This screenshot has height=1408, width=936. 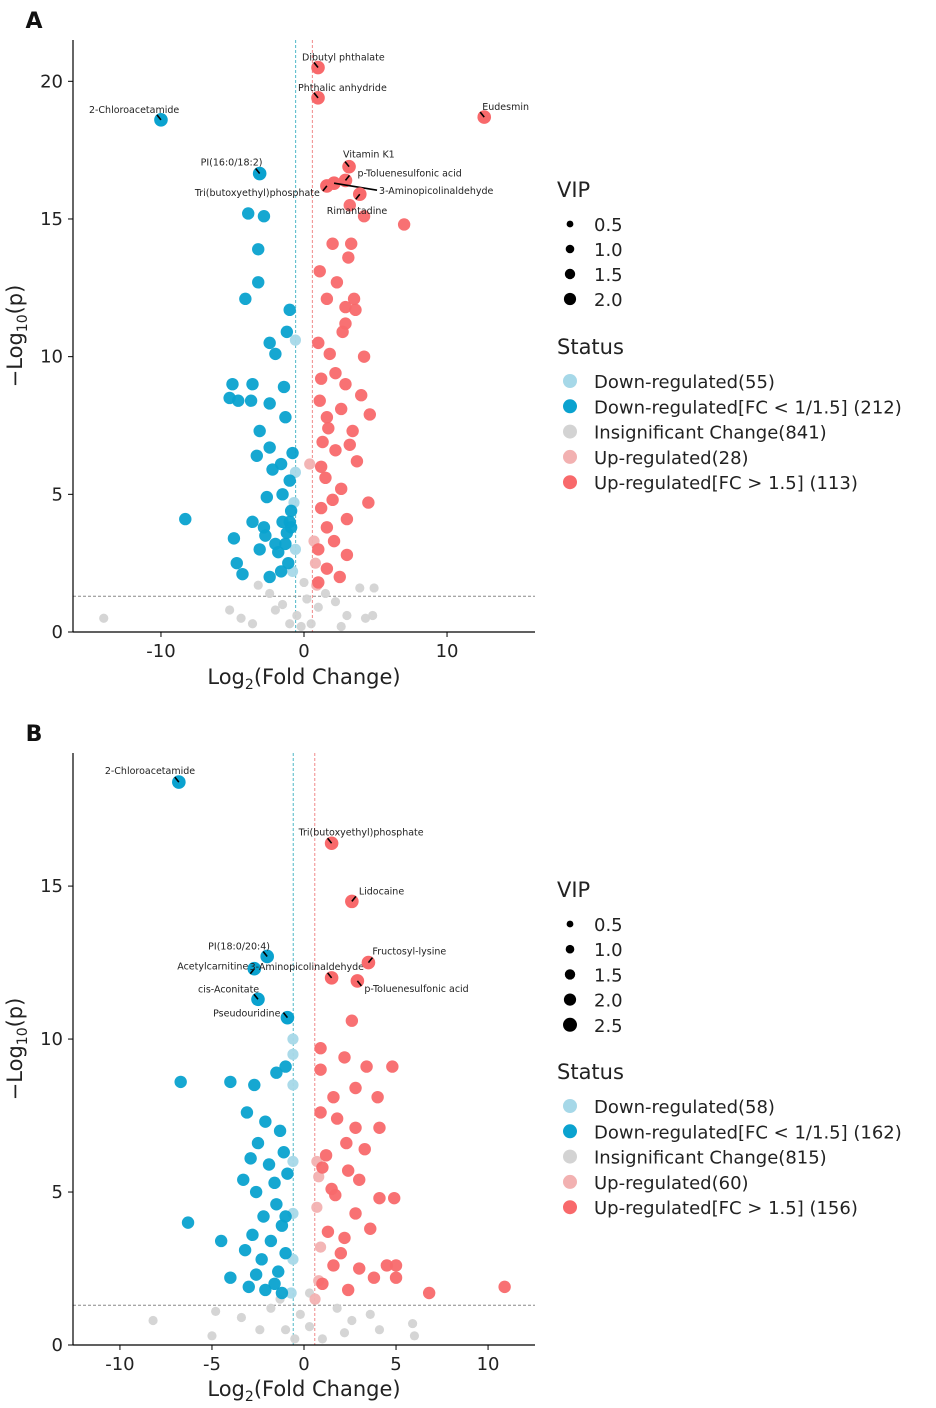 What do you see at coordinates (416, 989) in the screenshot?
I see `point-annotation: p-Toluenesulfonic acid` at bounding box center [416, 989].